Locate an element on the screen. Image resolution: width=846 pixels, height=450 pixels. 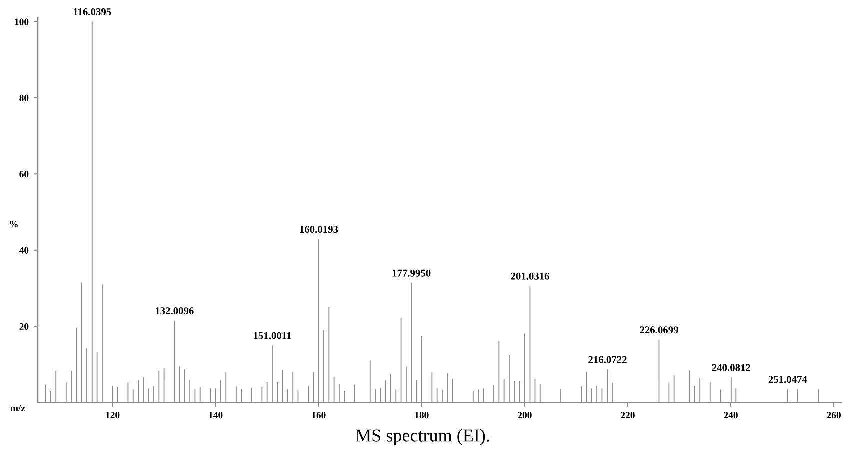
x-tick-label: 260 is located at coordinates (834, 415).